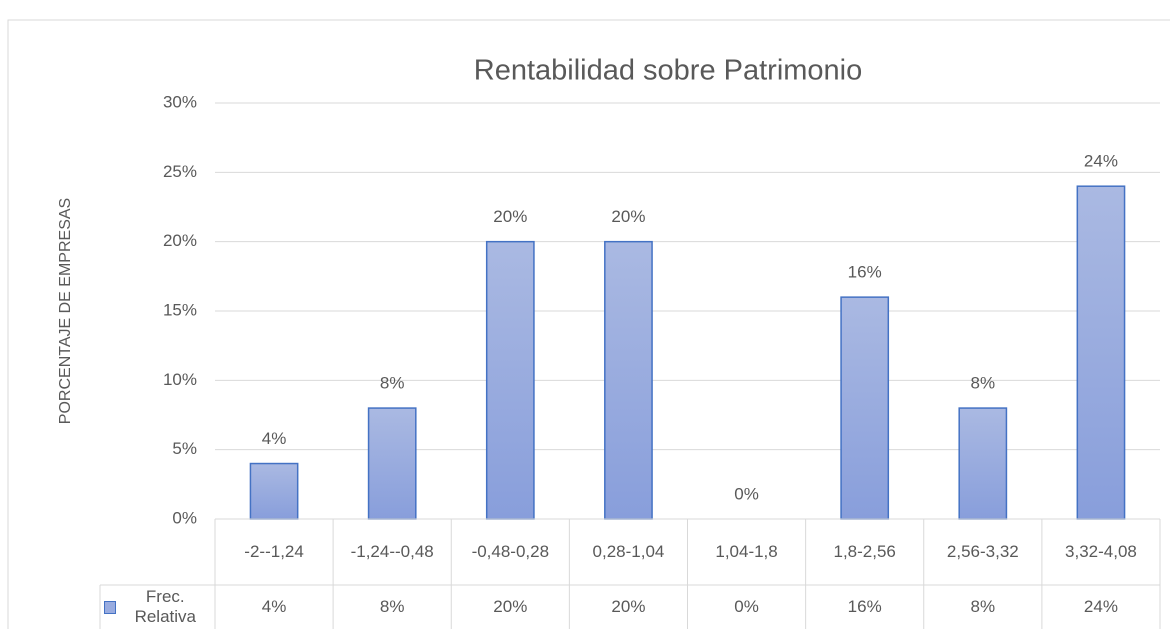  Describe the element at coordinates (65, 311) in the screenshot. I see `y-axis-label: PORCENTAJE DE EMPRESAS` at that location.